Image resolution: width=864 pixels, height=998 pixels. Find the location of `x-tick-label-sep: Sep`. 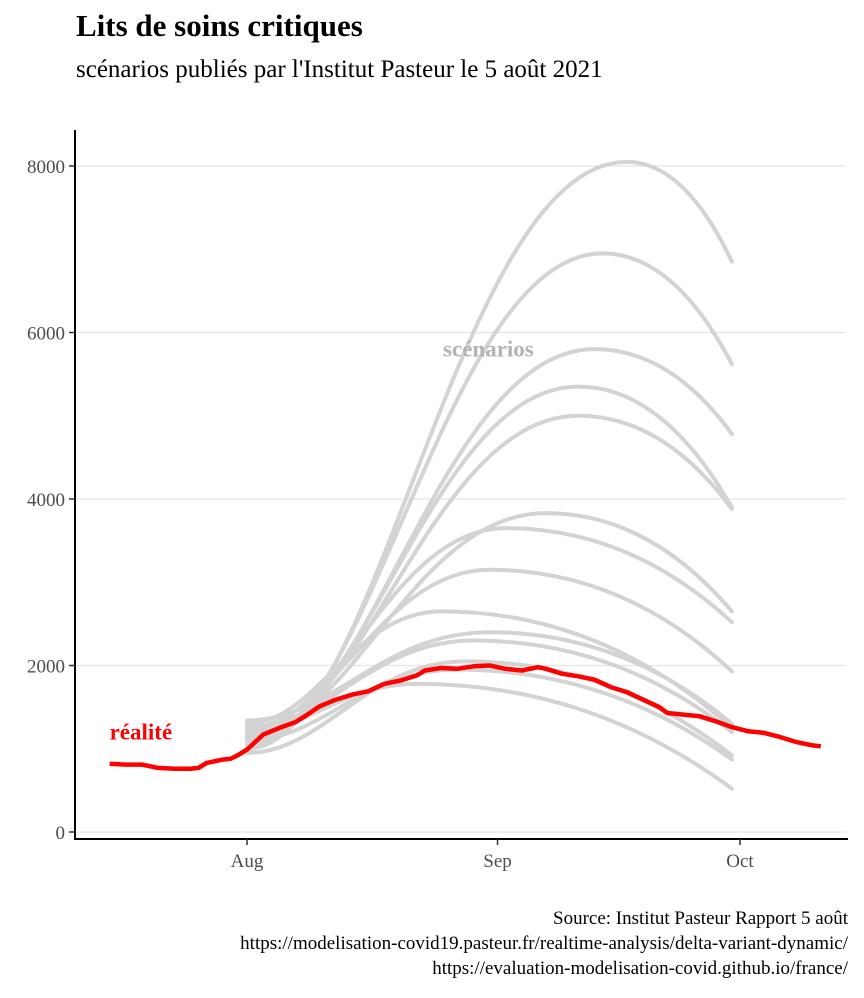

x-tick-label-sep: Sep is located at coordinates (497, 861).